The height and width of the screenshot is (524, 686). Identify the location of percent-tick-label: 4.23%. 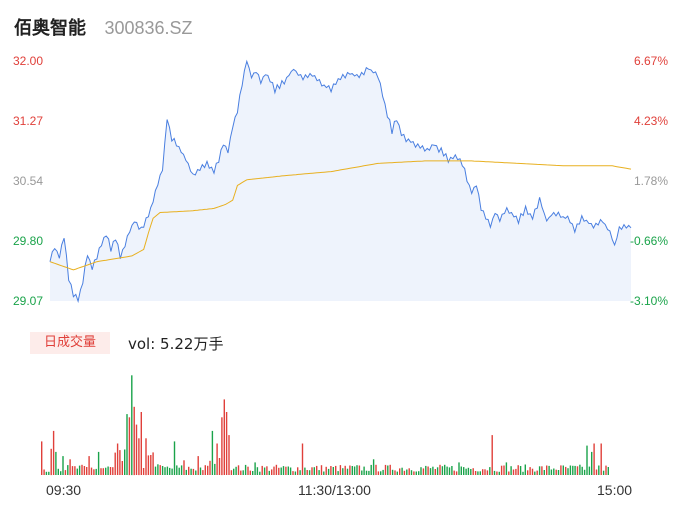
(650, 120).